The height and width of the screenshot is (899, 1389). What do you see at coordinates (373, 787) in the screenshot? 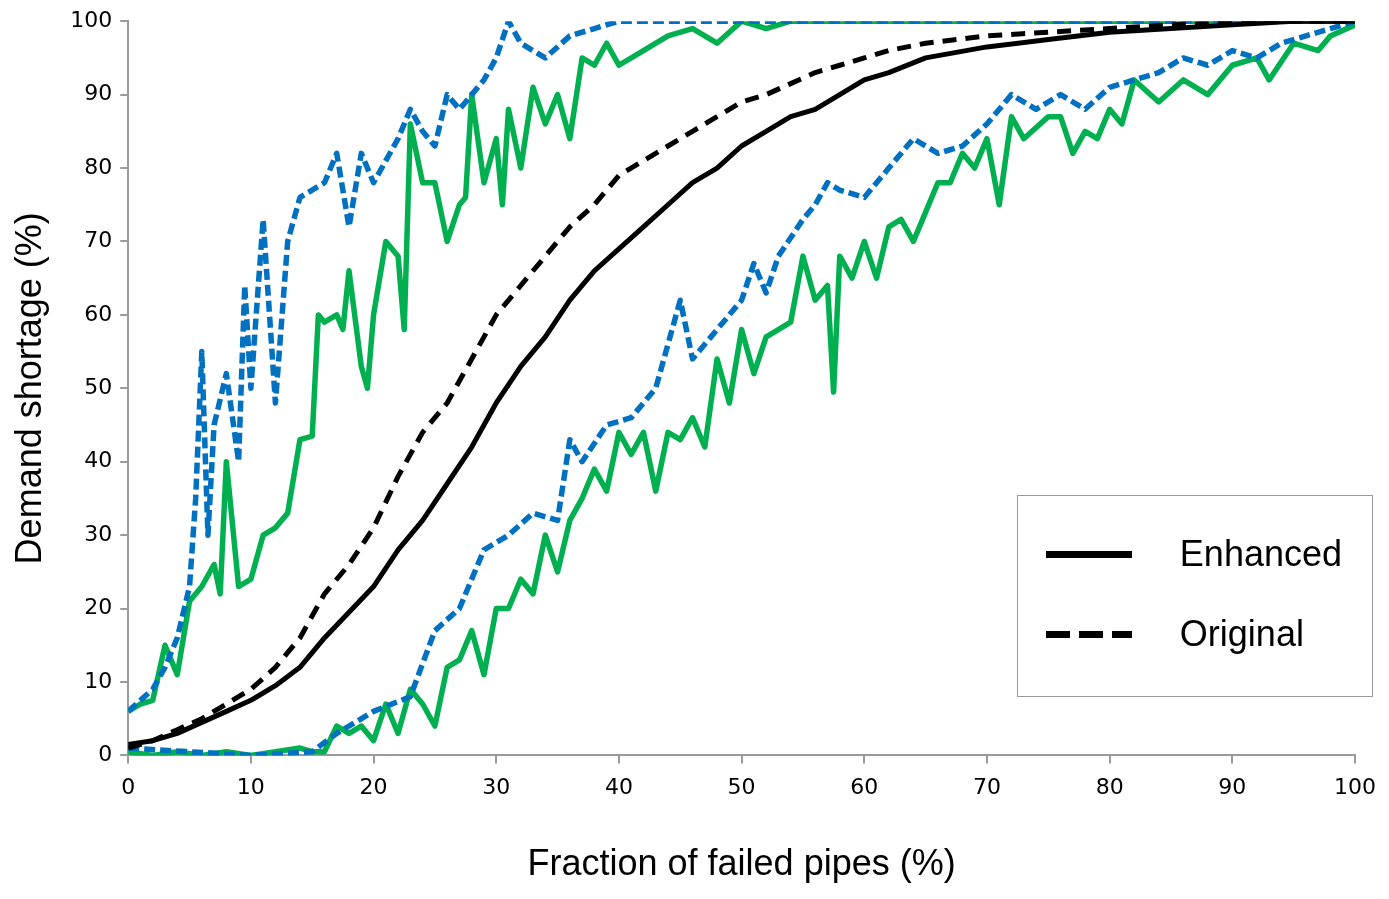
I see `x-tick-label: 20` at bounding box center [373, 787].